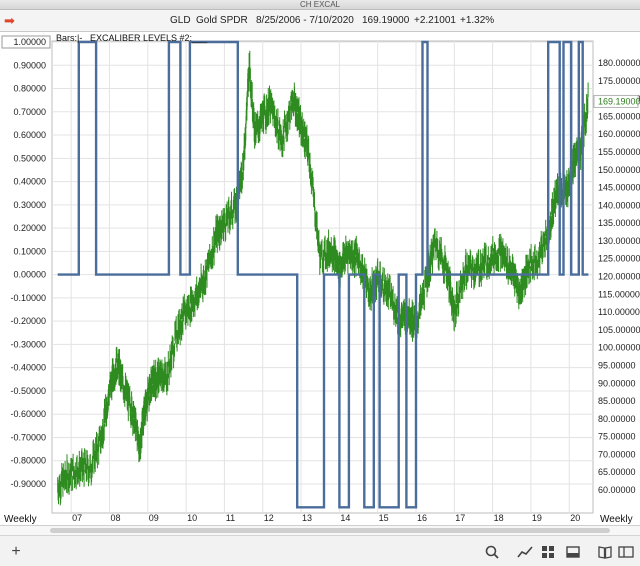 This screenshot has height=566, width=640. I want to click on right-axis-tick-label: 80.00000, so click(617, 419).